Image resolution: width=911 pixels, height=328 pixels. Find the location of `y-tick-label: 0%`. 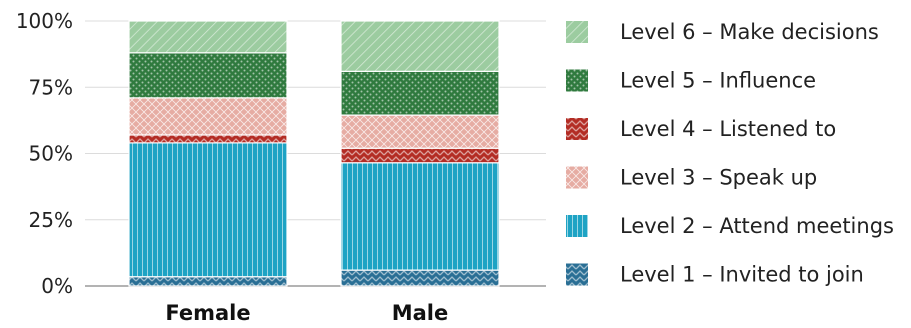

y-tick-label: 0% is located at coordinates (57, 286).